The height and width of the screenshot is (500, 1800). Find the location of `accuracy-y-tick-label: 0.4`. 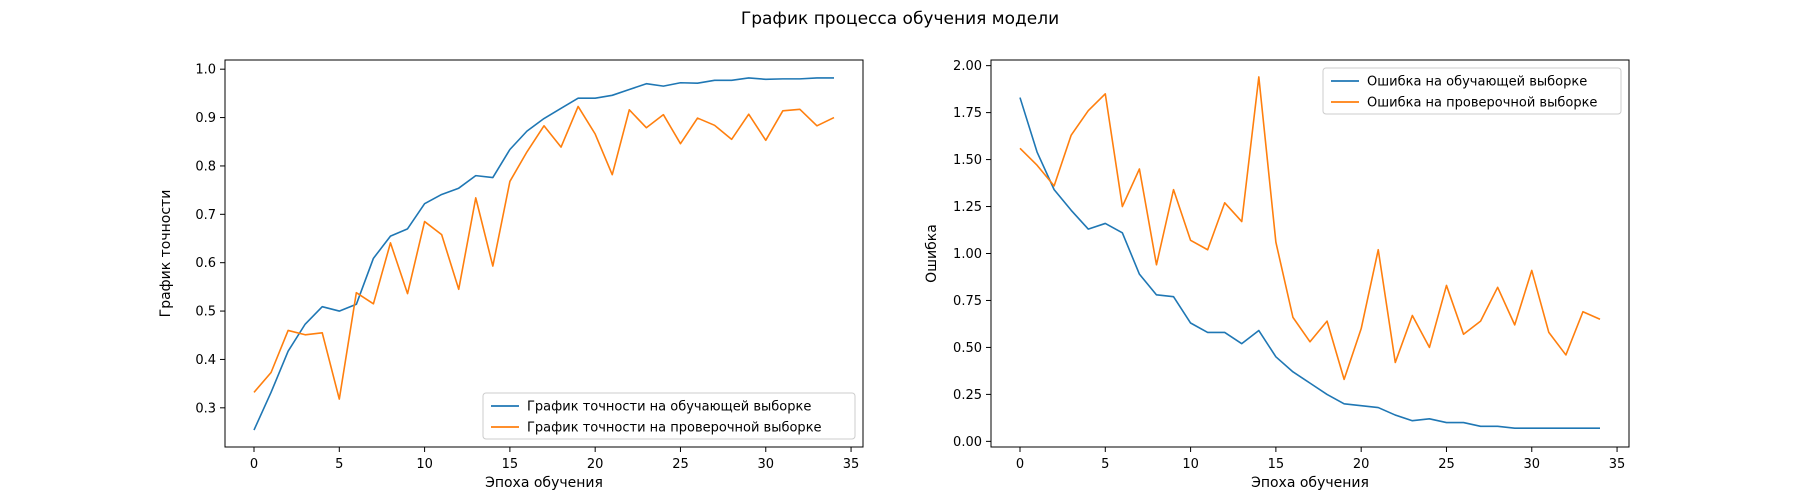

accuracy-y-tick-label: 0.4 is located at coordinates (205, 360).